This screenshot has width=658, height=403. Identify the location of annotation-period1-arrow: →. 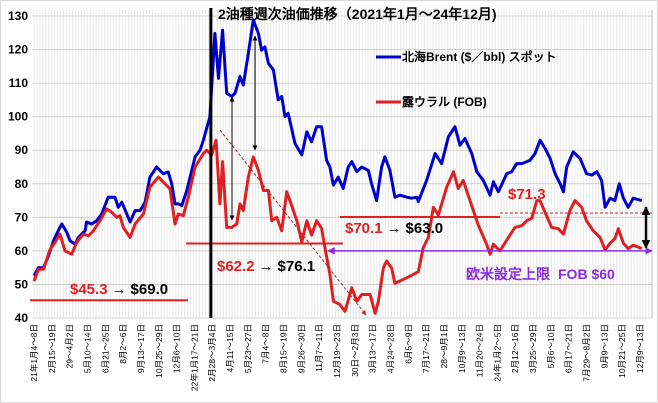
(119, 289).